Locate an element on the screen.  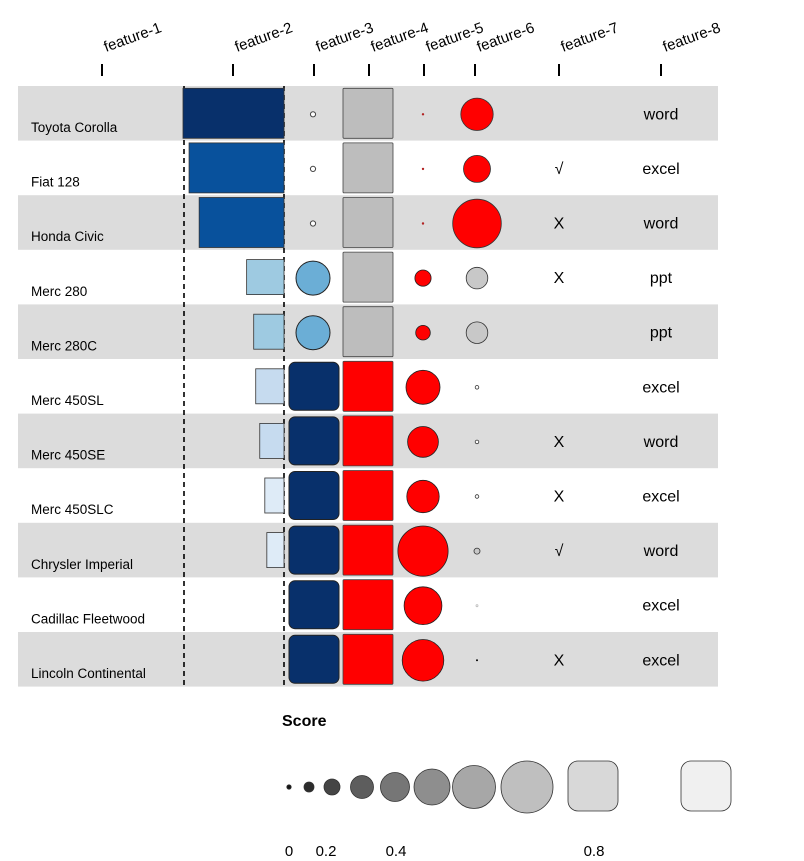
column-header-feature-1: feature-1 is located at coordinates (133, 37).